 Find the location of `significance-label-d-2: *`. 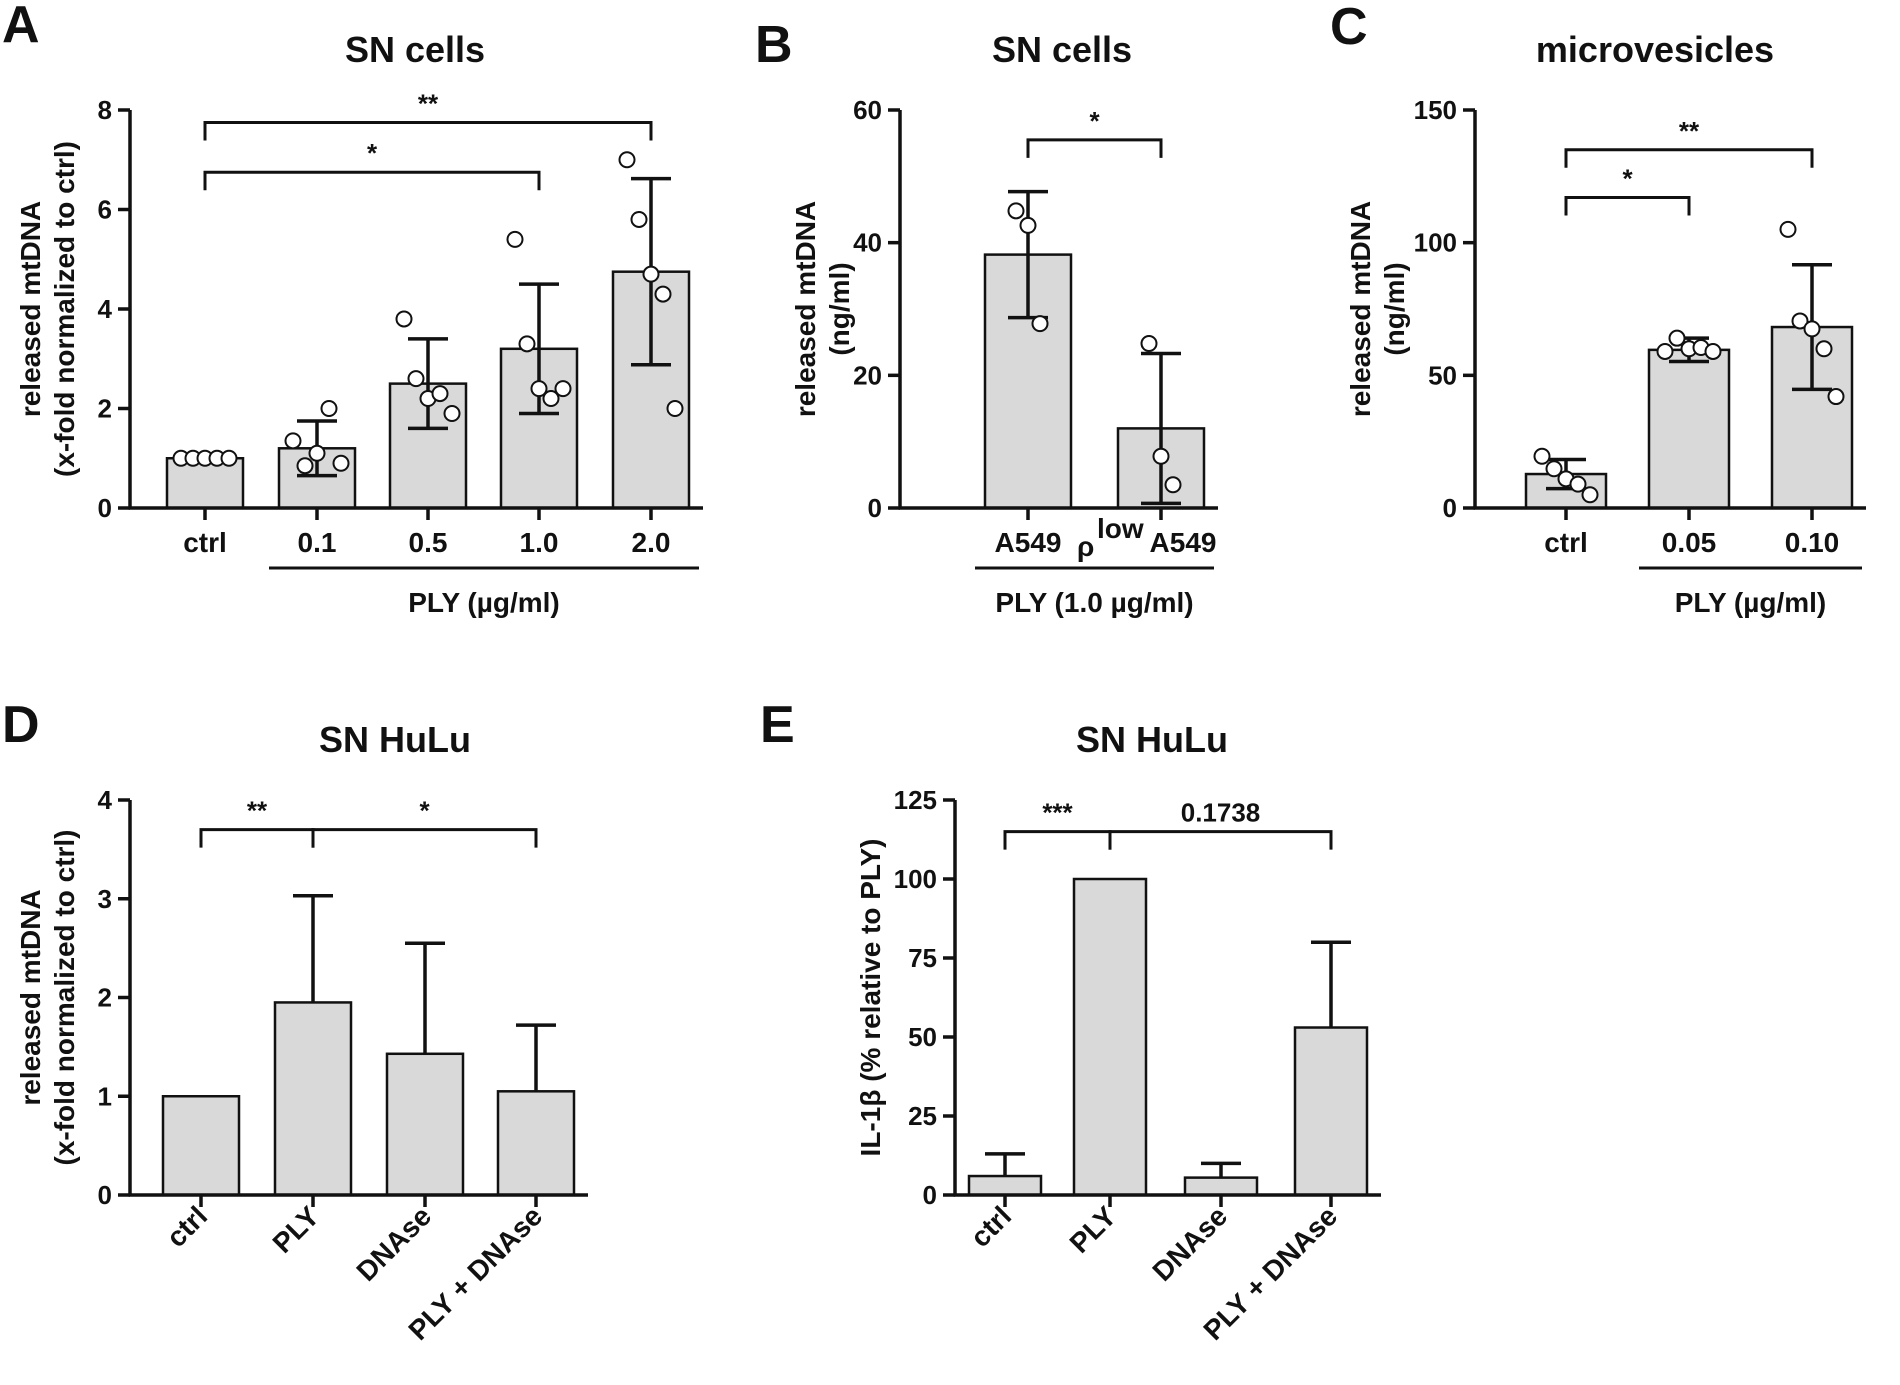

significance-label-d-2: * is located at coordinates (424, 811).